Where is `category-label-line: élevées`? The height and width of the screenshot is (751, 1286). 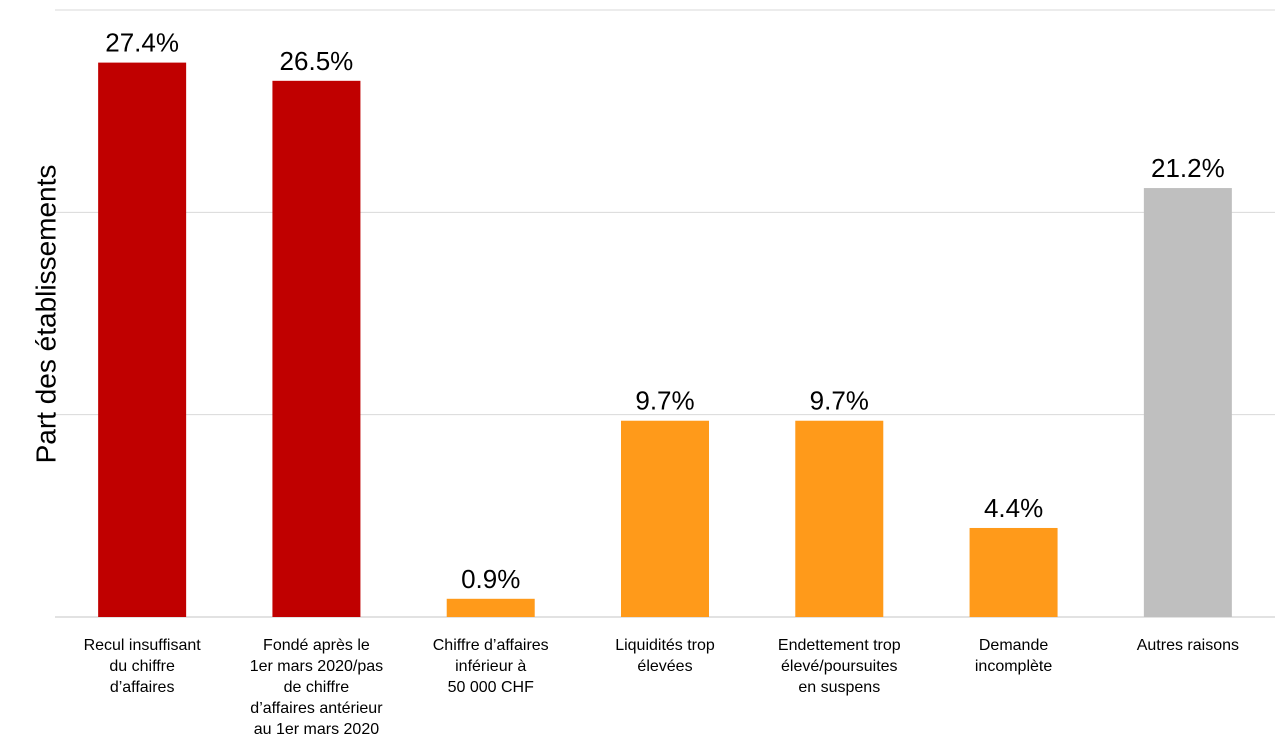
category-label-line: élevées is located at coordinates (664, 666).